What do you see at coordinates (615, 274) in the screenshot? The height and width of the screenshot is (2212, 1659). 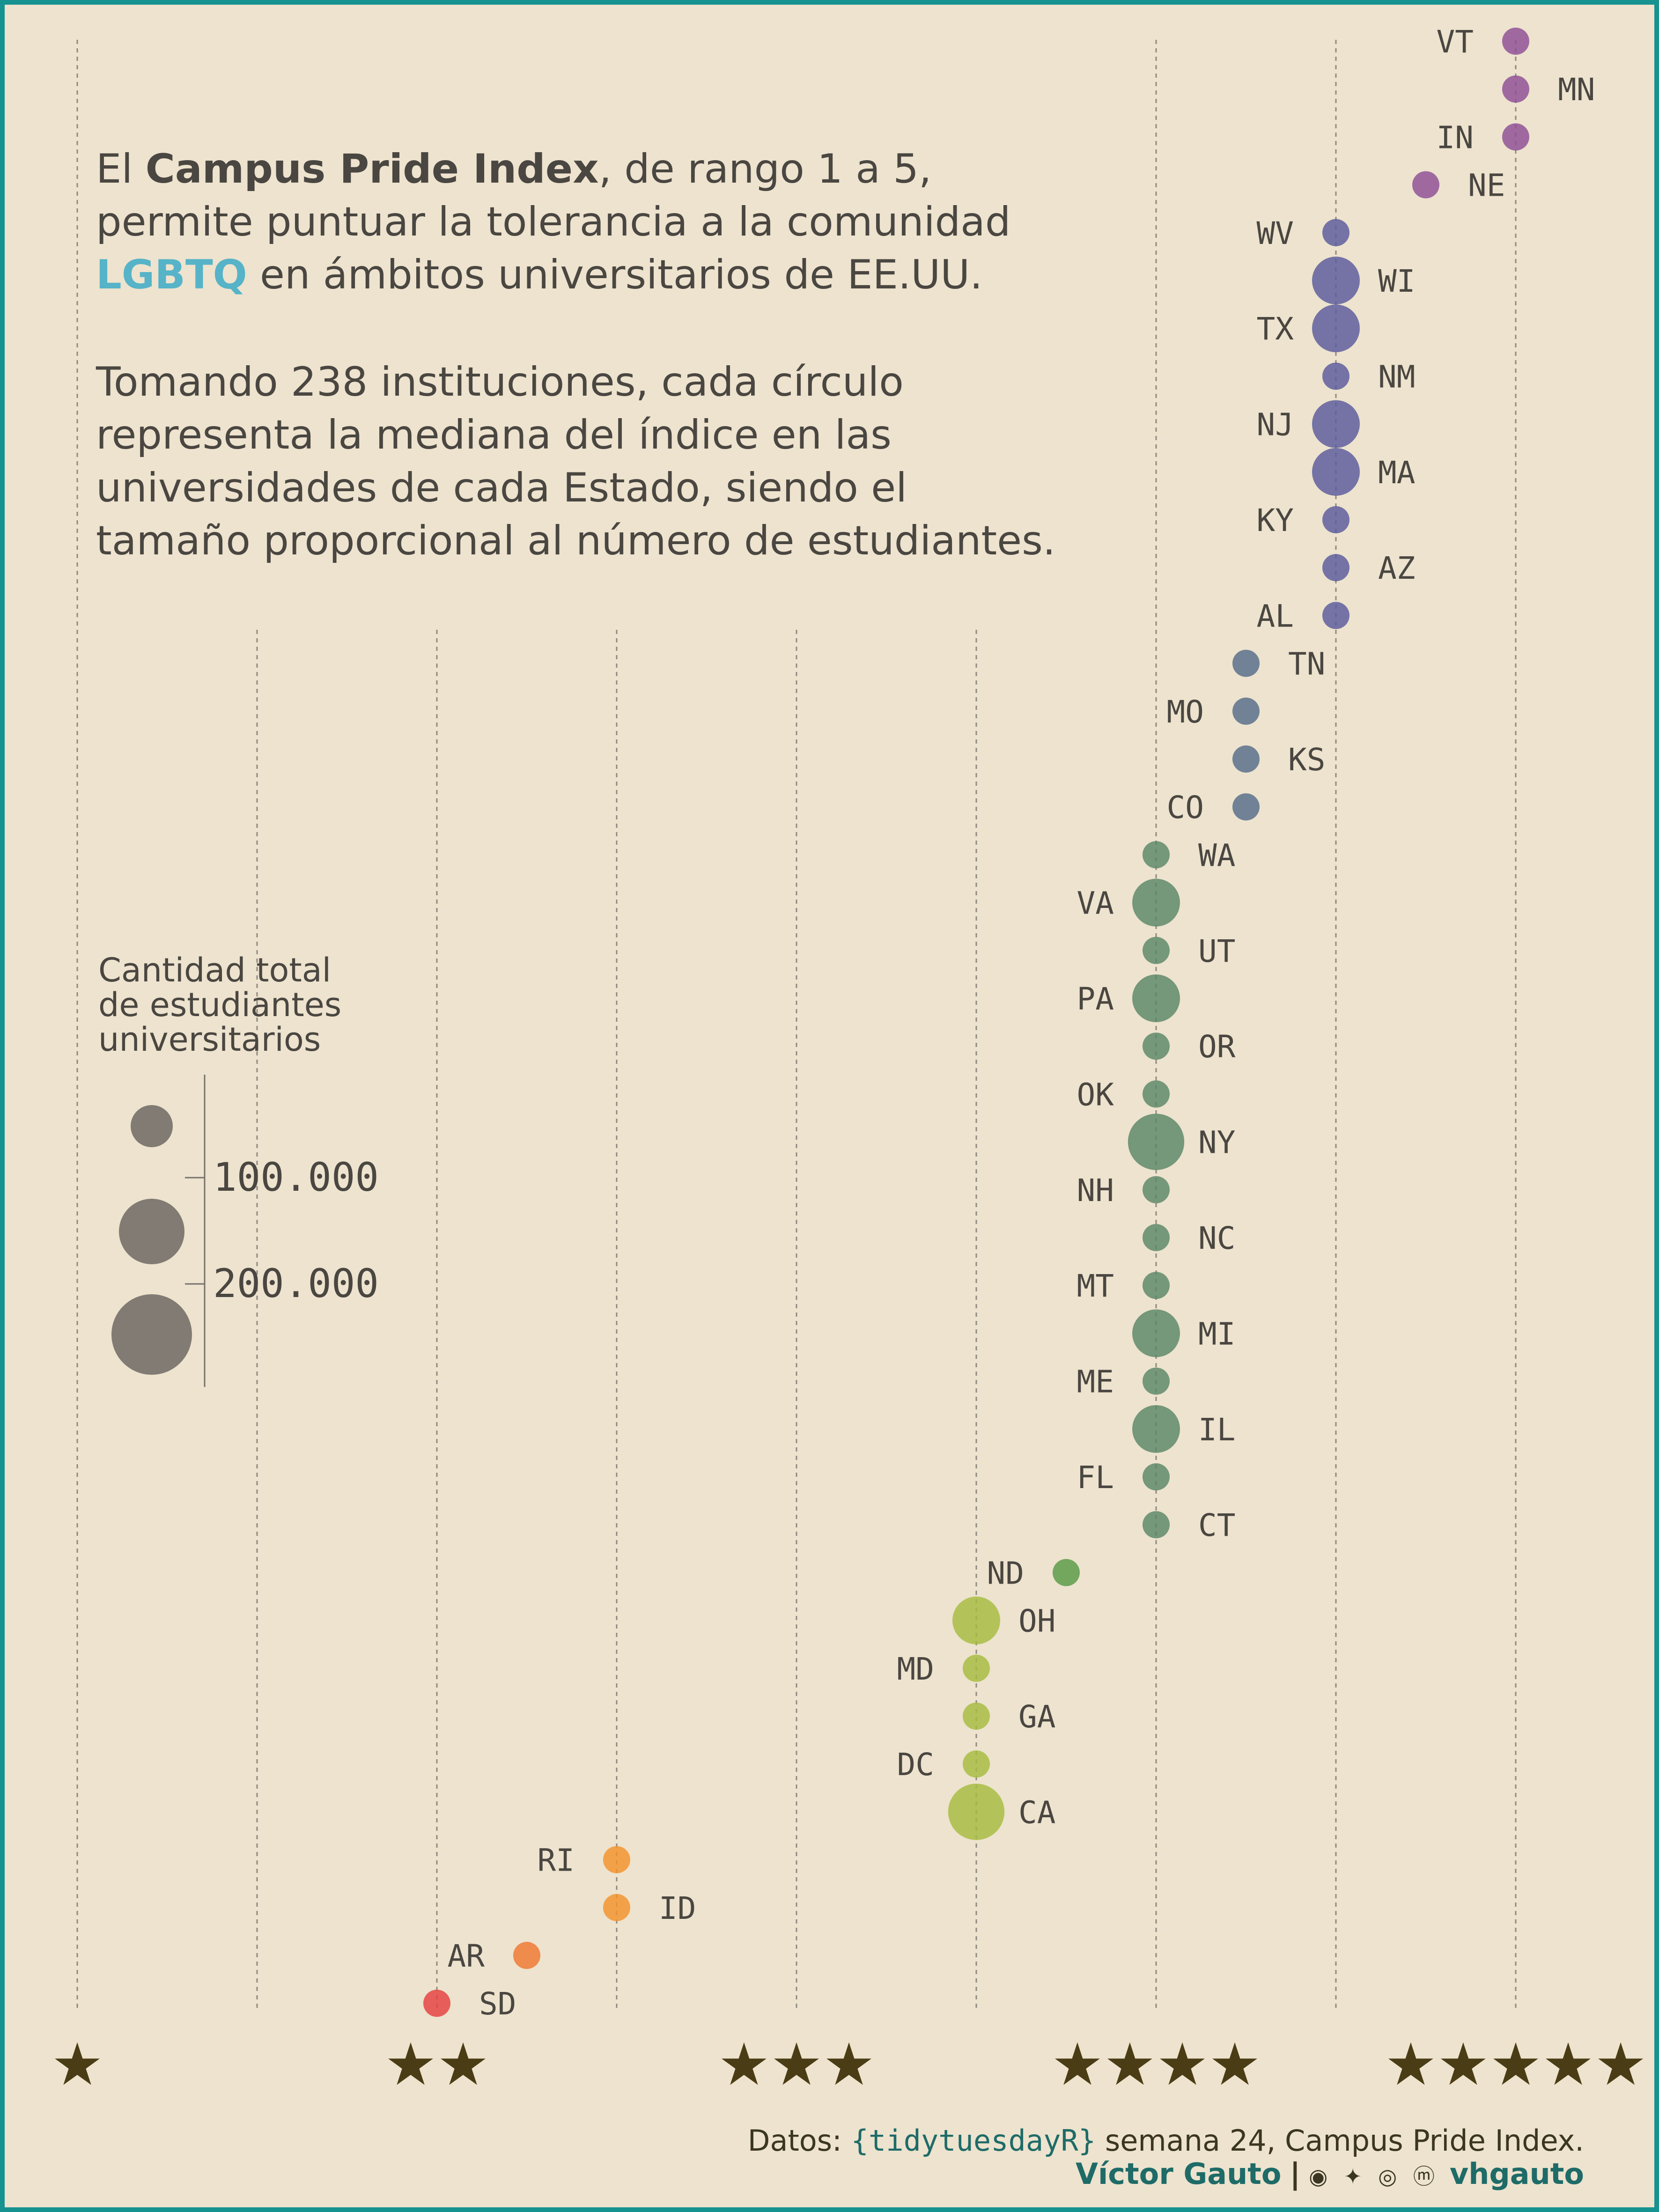 I see `intro-suffix: en ámbitos universitarios de EE.UU.` at bounding box center [615, 274].